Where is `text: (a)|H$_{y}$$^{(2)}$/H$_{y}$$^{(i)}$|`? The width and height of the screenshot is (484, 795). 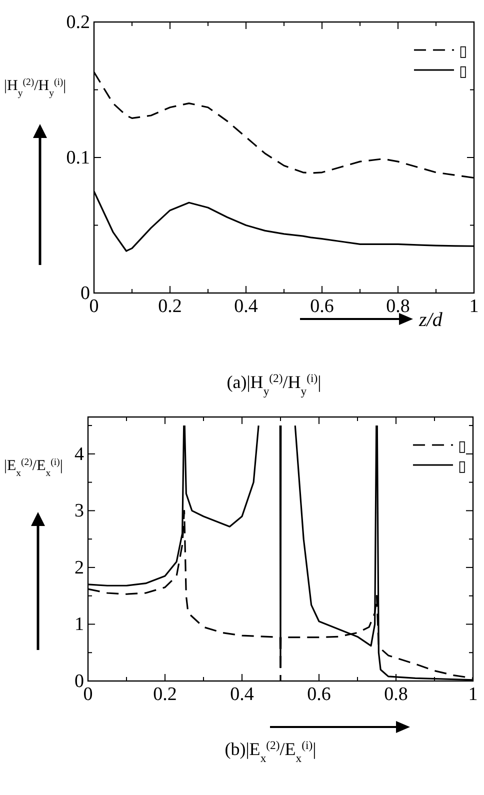 text: (a)|H$_{y}$$^{(2)}$/H$_{y}$$^{(i)}$| is located at coordinates (274, 385).